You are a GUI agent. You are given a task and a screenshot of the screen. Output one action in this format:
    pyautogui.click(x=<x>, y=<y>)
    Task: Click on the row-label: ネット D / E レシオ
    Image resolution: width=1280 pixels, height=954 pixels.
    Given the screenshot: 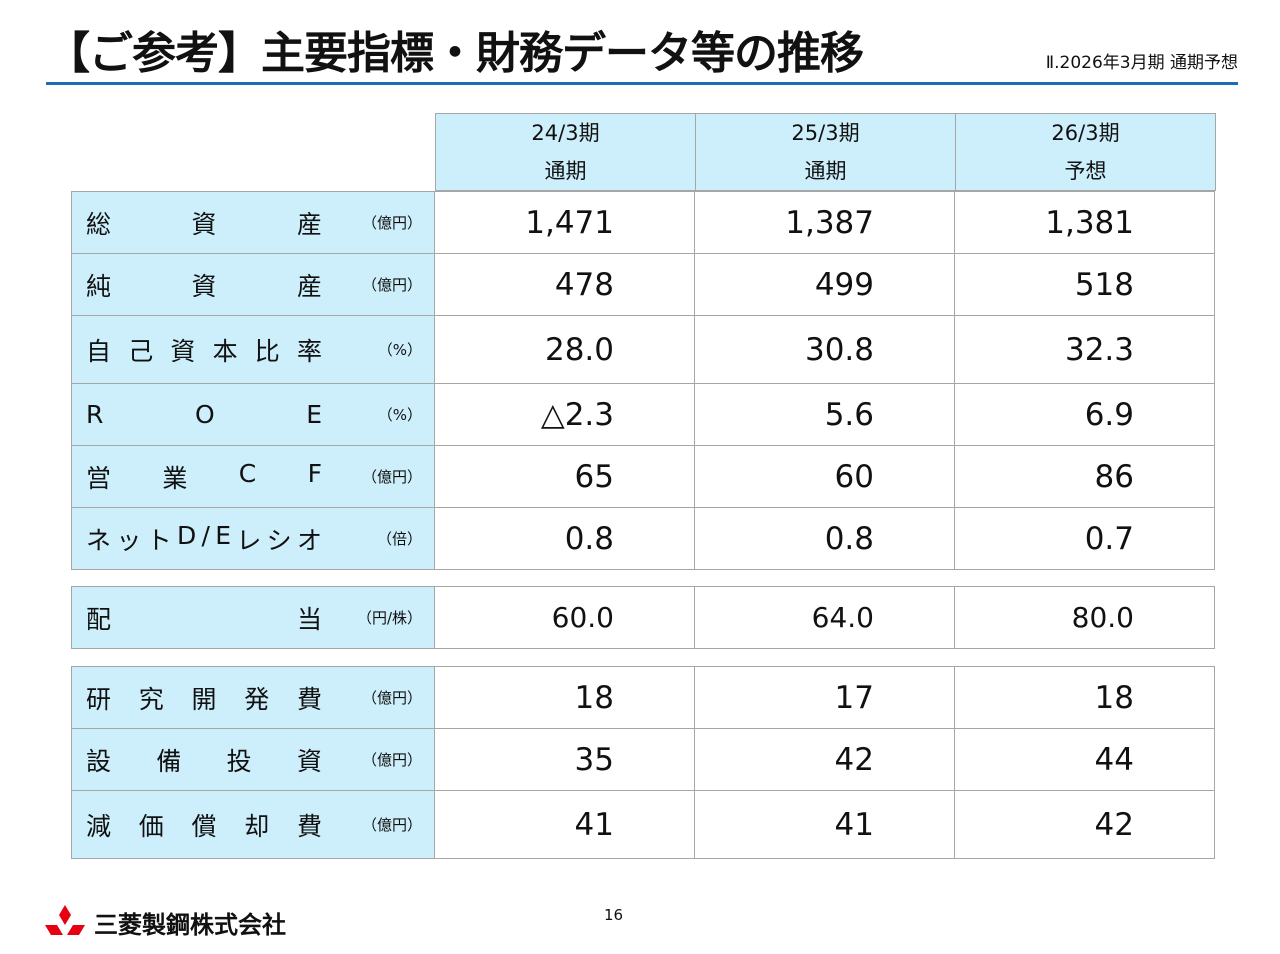 What is the action you would take?
    pyautogui.click(x=204, y=539)
    